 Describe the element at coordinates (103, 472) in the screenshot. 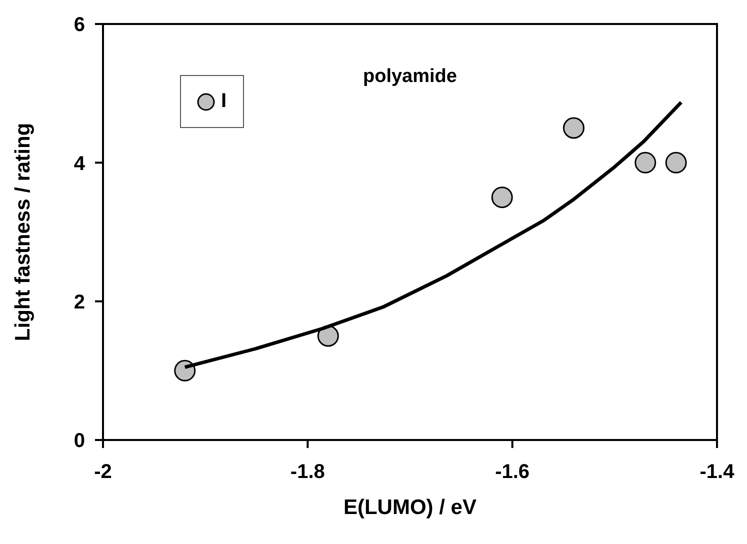

I see `x-tick-label: -2` at that location.